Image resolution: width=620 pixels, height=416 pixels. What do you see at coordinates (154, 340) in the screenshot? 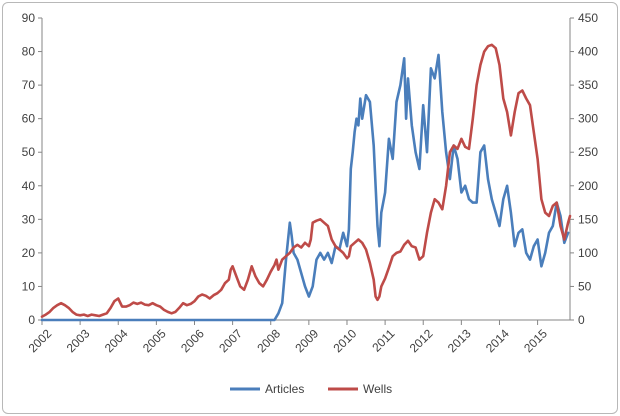
I see `x-tick-label: 2005` at bounding box center [154, 340].